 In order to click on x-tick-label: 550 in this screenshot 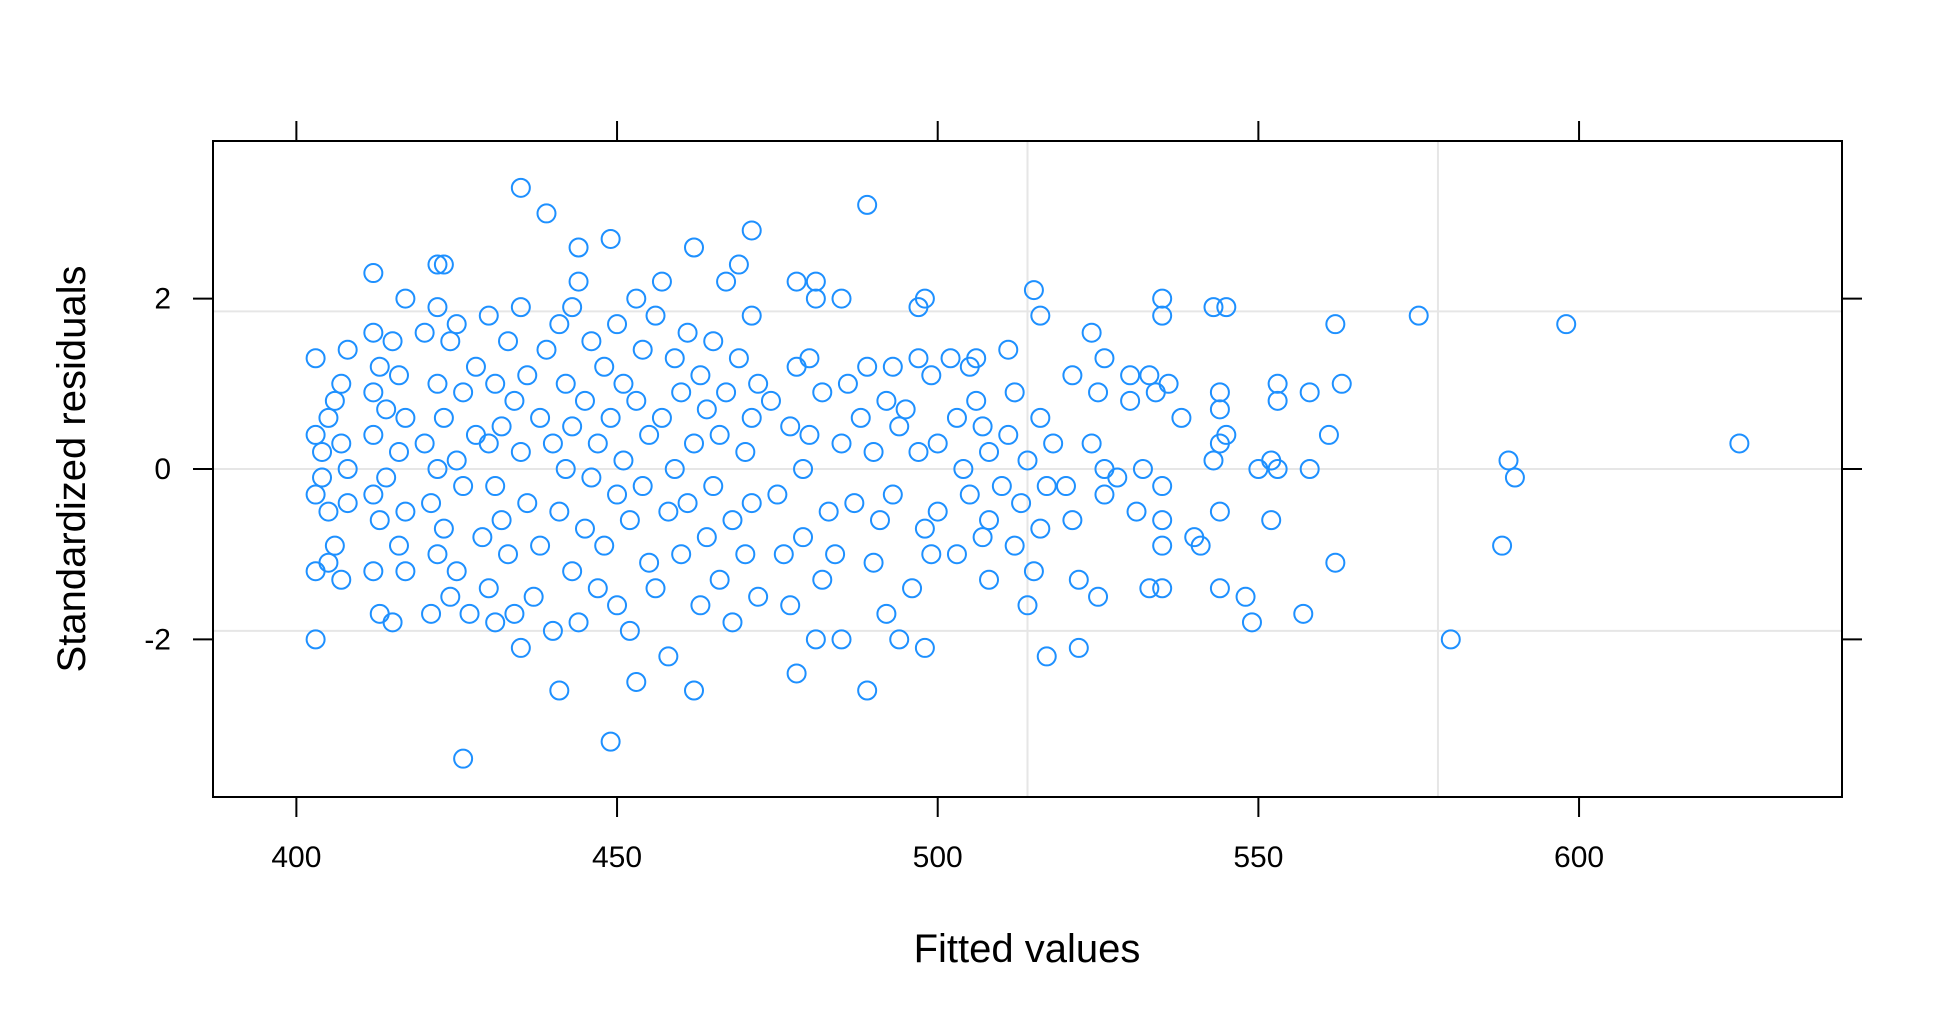, I will do `click(1258, 857)`.